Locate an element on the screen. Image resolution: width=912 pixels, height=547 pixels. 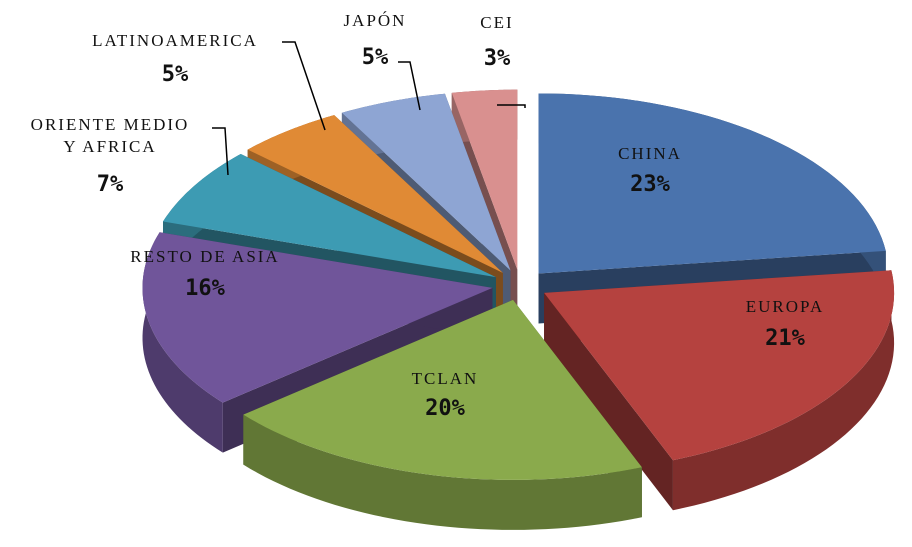
value-label: 21% is located at coordinates (785, 338).